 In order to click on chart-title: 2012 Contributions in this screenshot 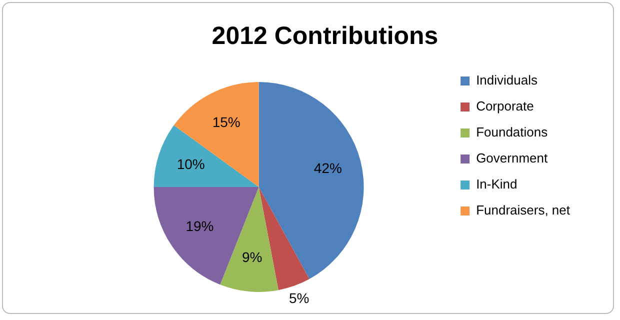, I will do `click(325, 36)`.